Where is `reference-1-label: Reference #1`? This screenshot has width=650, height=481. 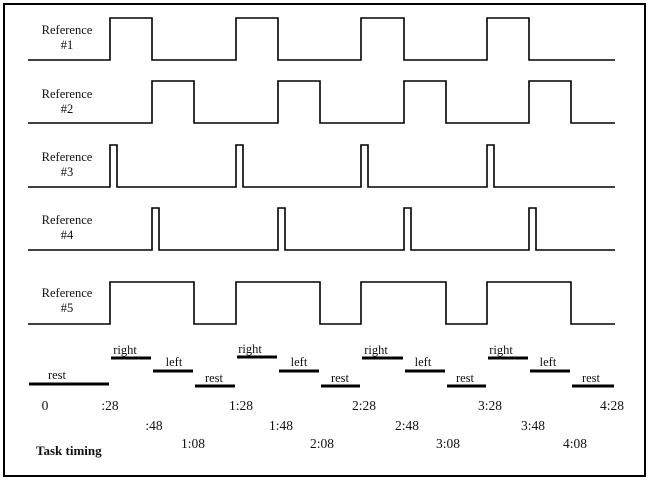 reference-1-label: Reference #1 is located at coordinates (67, 38).